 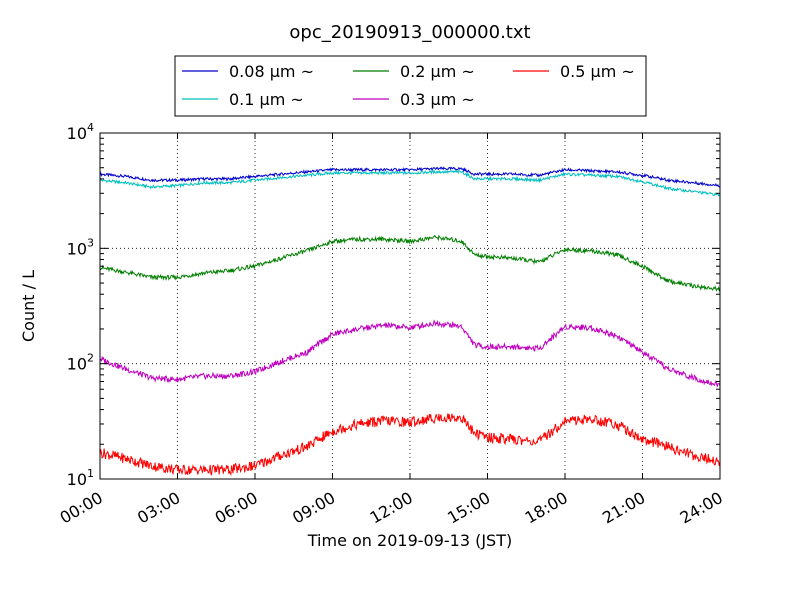 I want to click on legend-label: 0.3 μm ~, so click(x=437, y=99).